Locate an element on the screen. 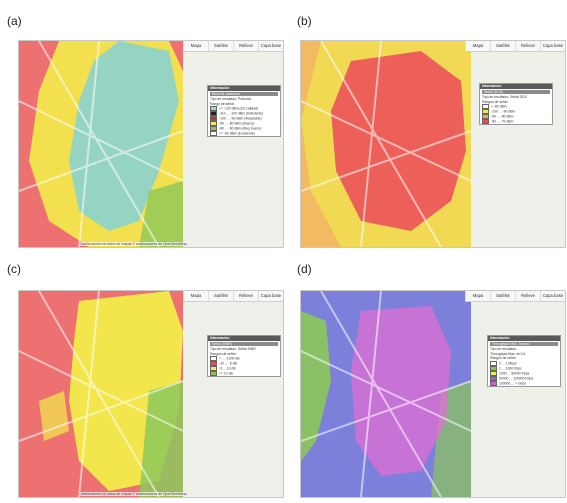 This screenshot has height=503, width=567. legend-item: 0 ... 1 Mbps is located at coordinates (524, 363).